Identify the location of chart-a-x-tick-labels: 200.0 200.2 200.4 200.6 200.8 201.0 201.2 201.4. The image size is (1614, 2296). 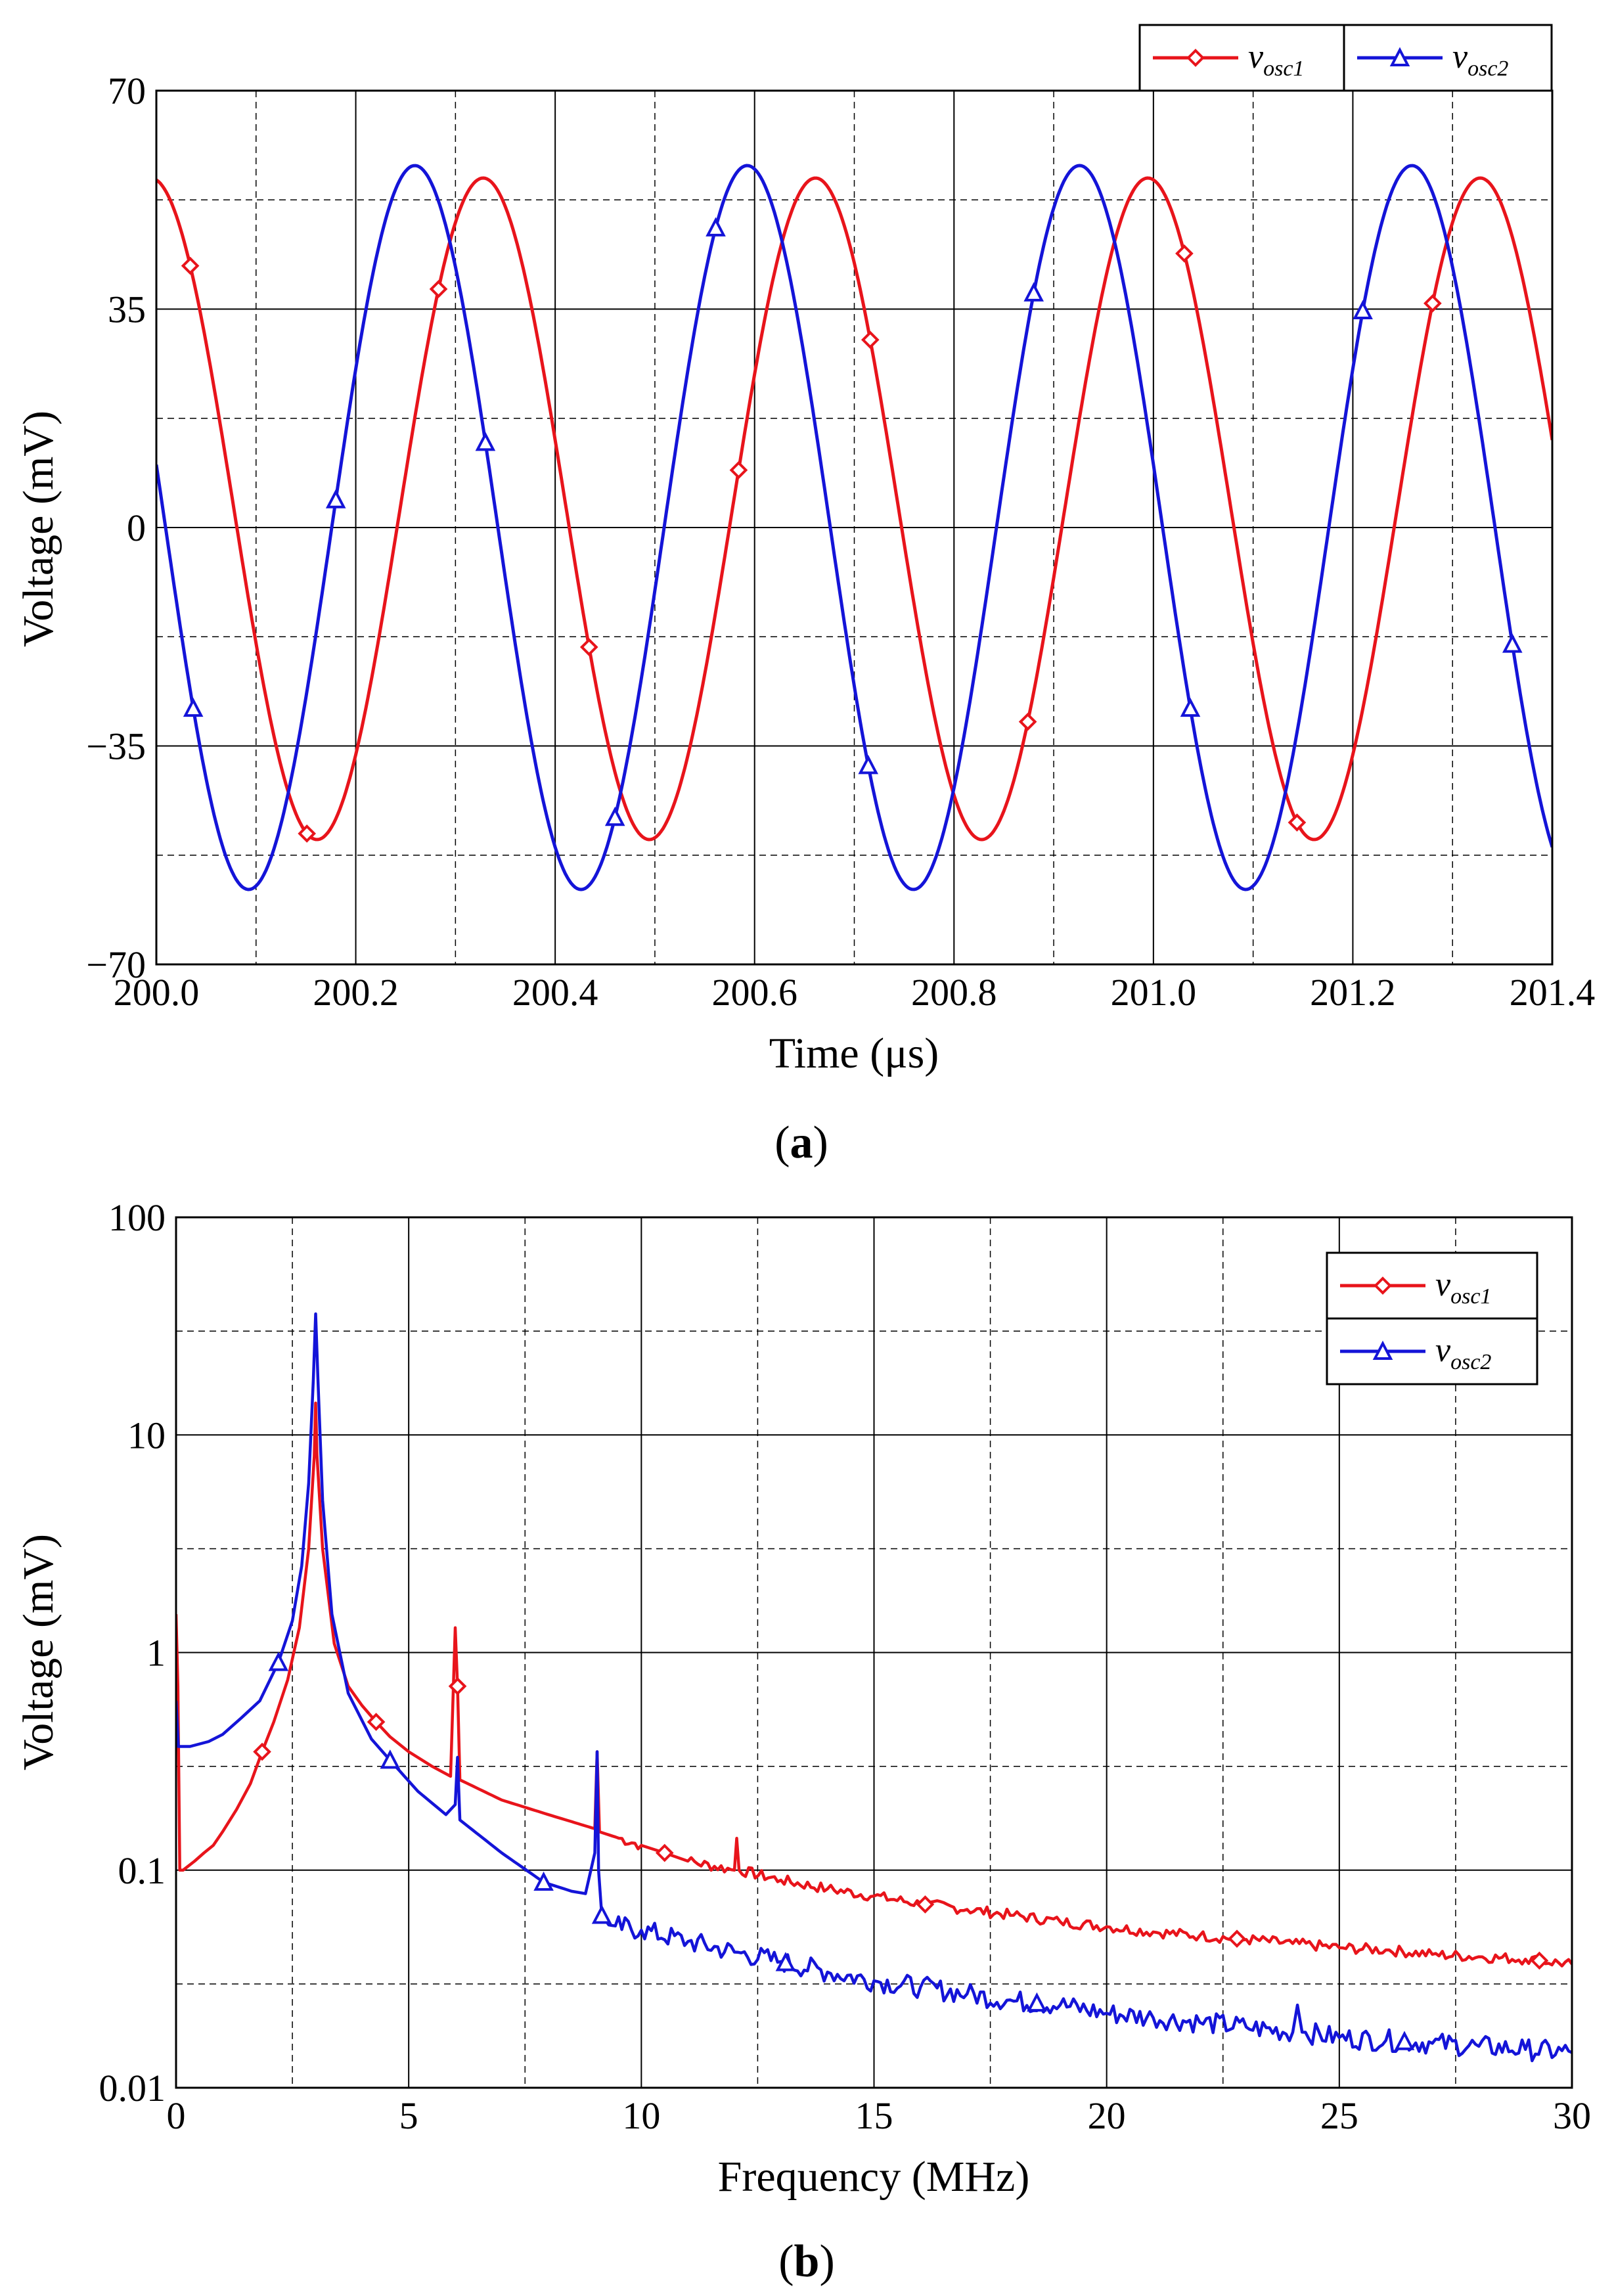
(855, 993).